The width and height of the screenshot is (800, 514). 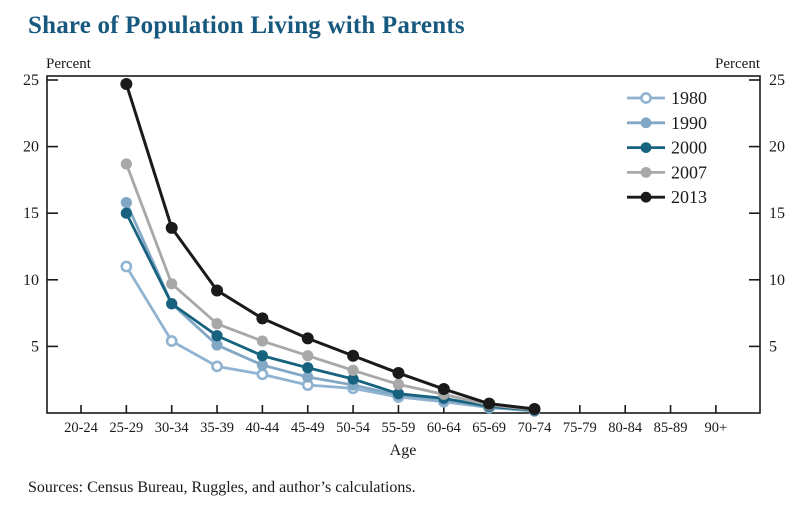 I want to click on y-tick-label-left: 10, so click(x=31, y=280).